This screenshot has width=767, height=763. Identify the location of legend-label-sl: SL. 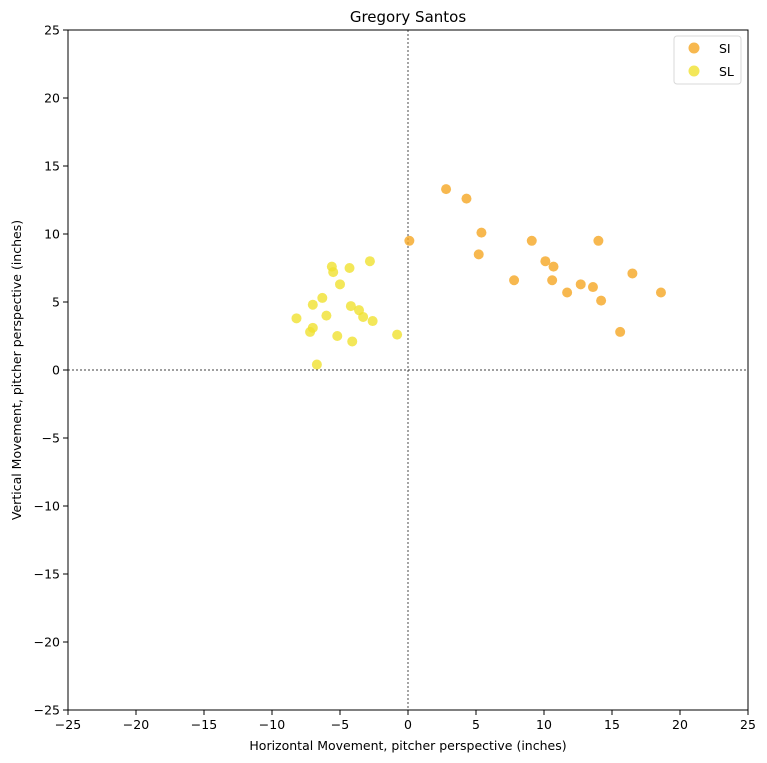
(726, 71).